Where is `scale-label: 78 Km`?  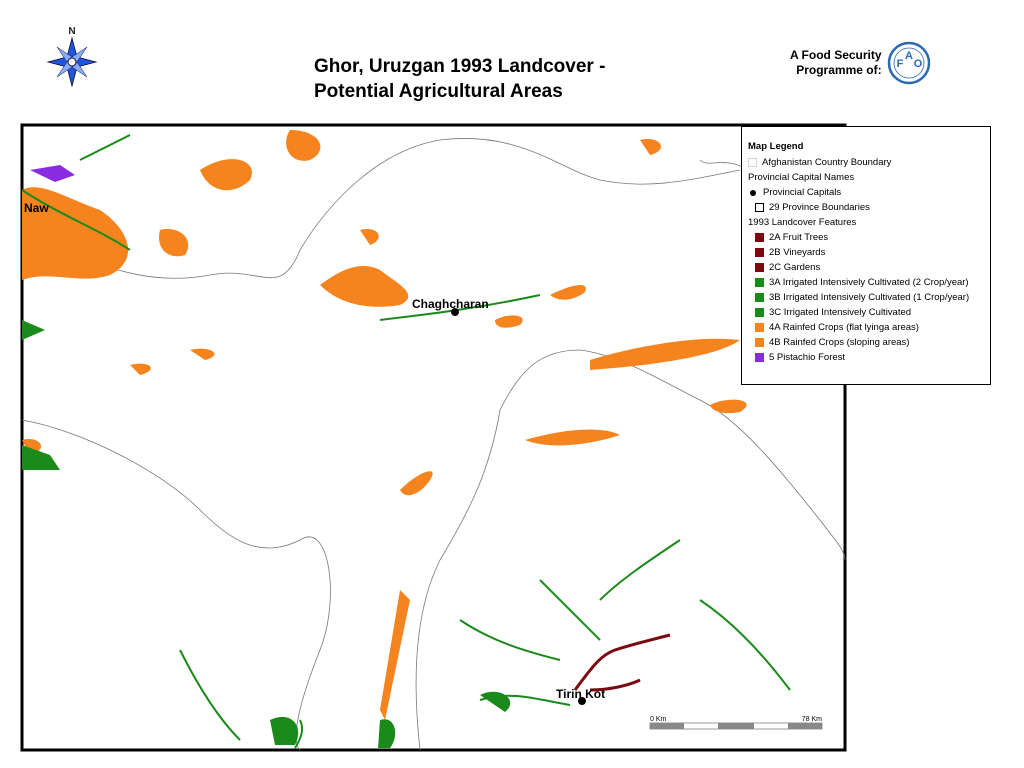
scale-label: 78 Km is located at coordinates (812, 719).